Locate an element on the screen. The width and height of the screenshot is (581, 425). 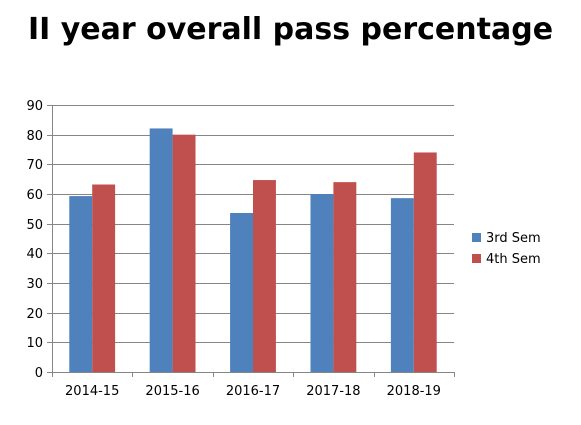
y-tick-label: 0 is located at coordinates (39, 373).